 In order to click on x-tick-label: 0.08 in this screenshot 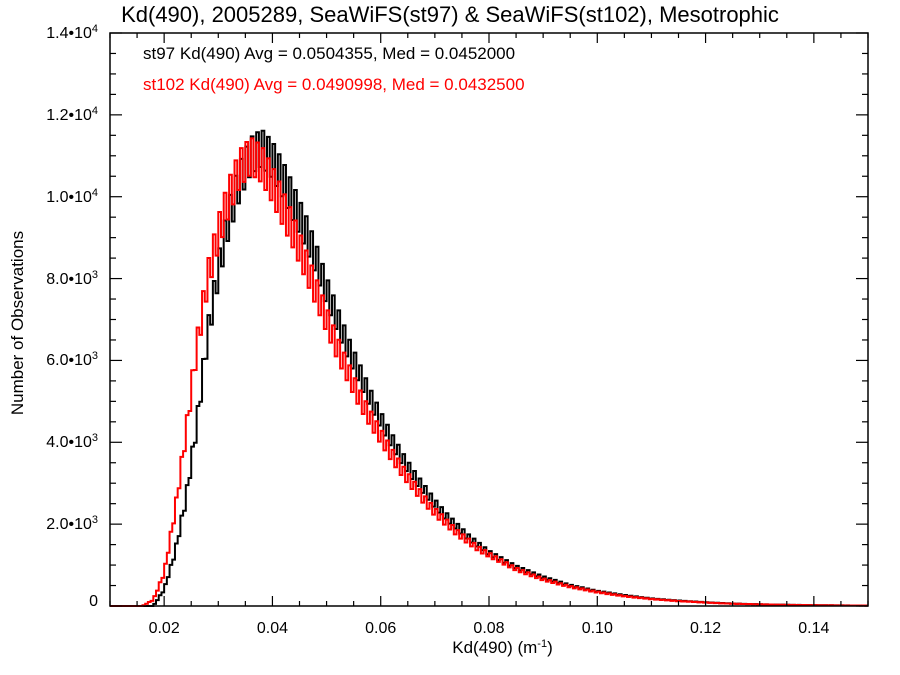, I will do `click(489, 628)`.